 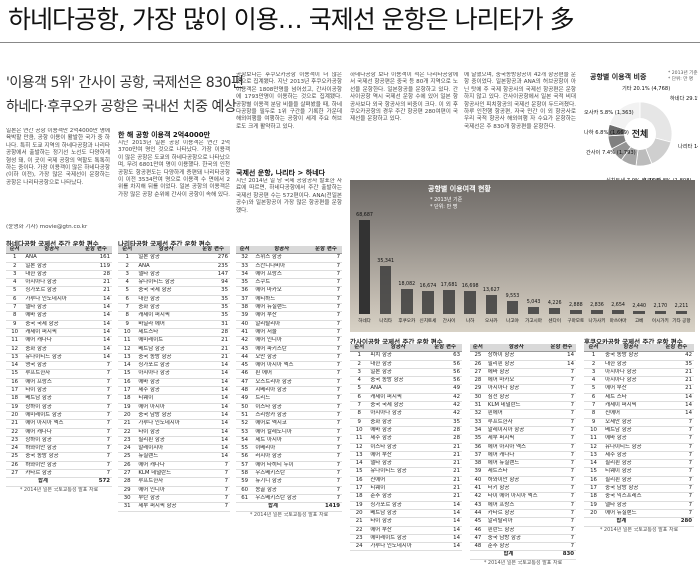 I want to click on table-cell: 3, so click(x=15, y=275).